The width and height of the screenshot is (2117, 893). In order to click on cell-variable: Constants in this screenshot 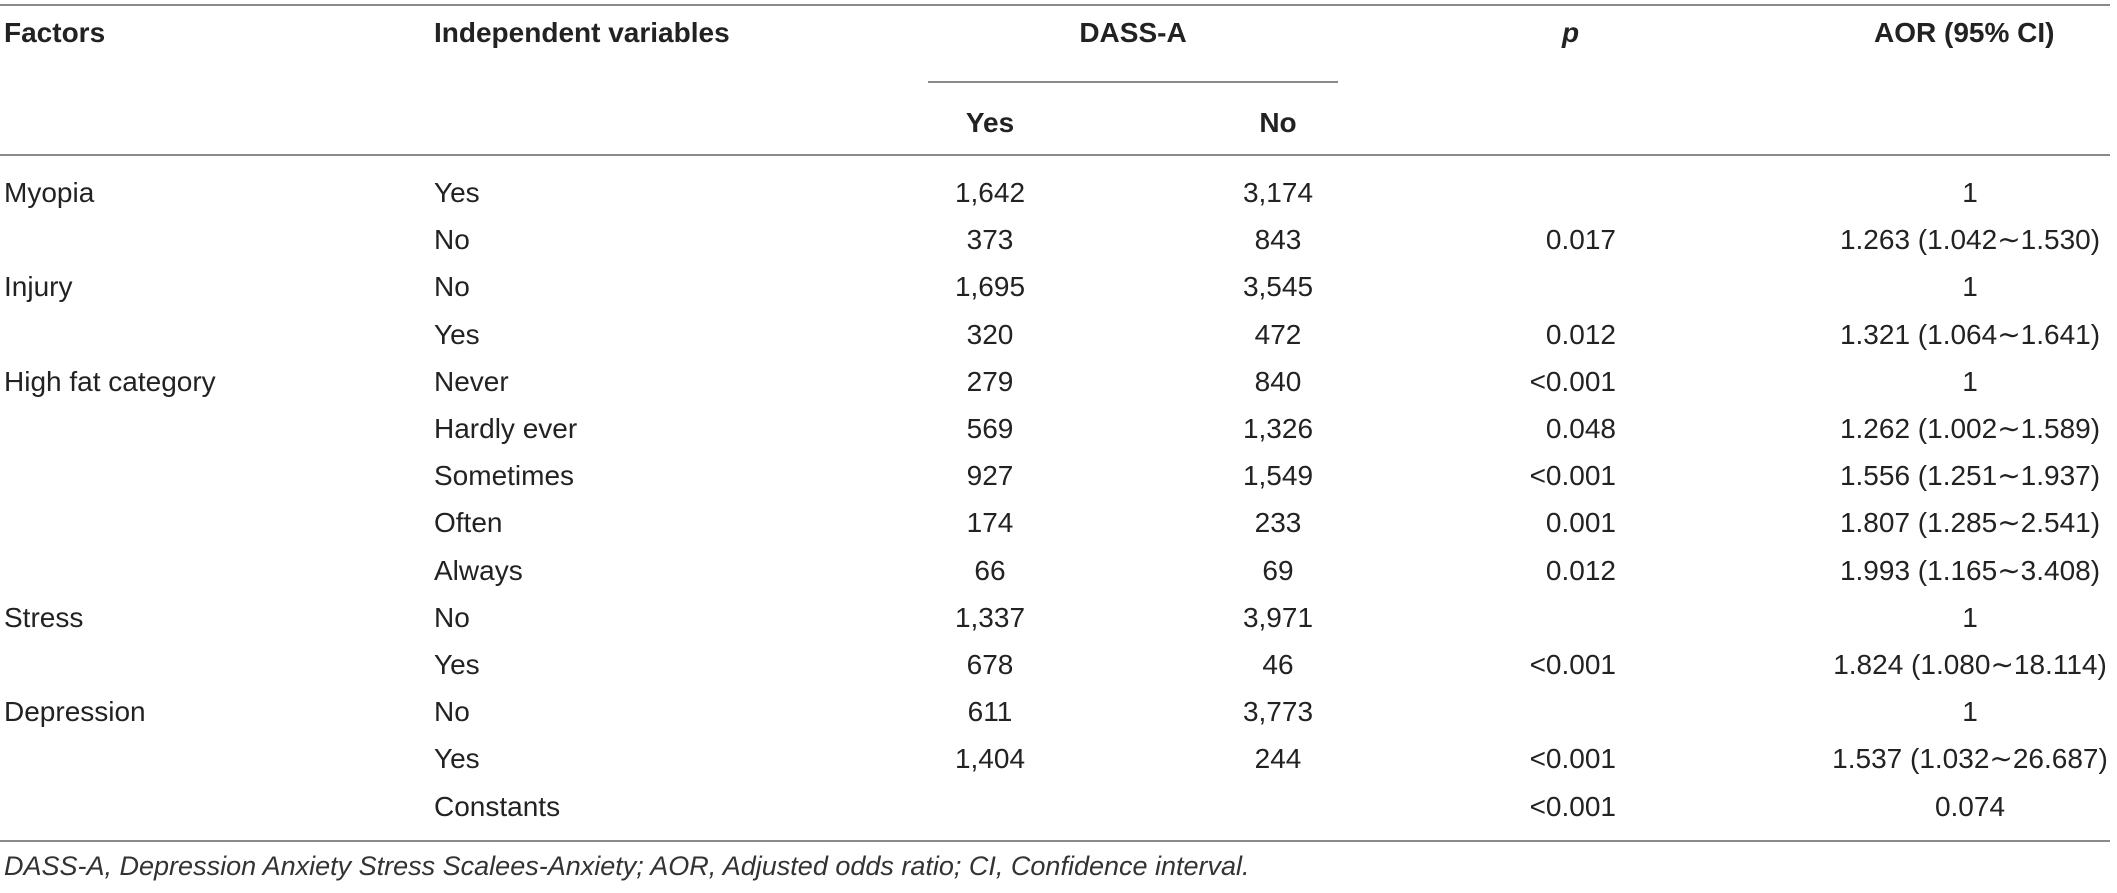, I will do `click(497, 806)`.